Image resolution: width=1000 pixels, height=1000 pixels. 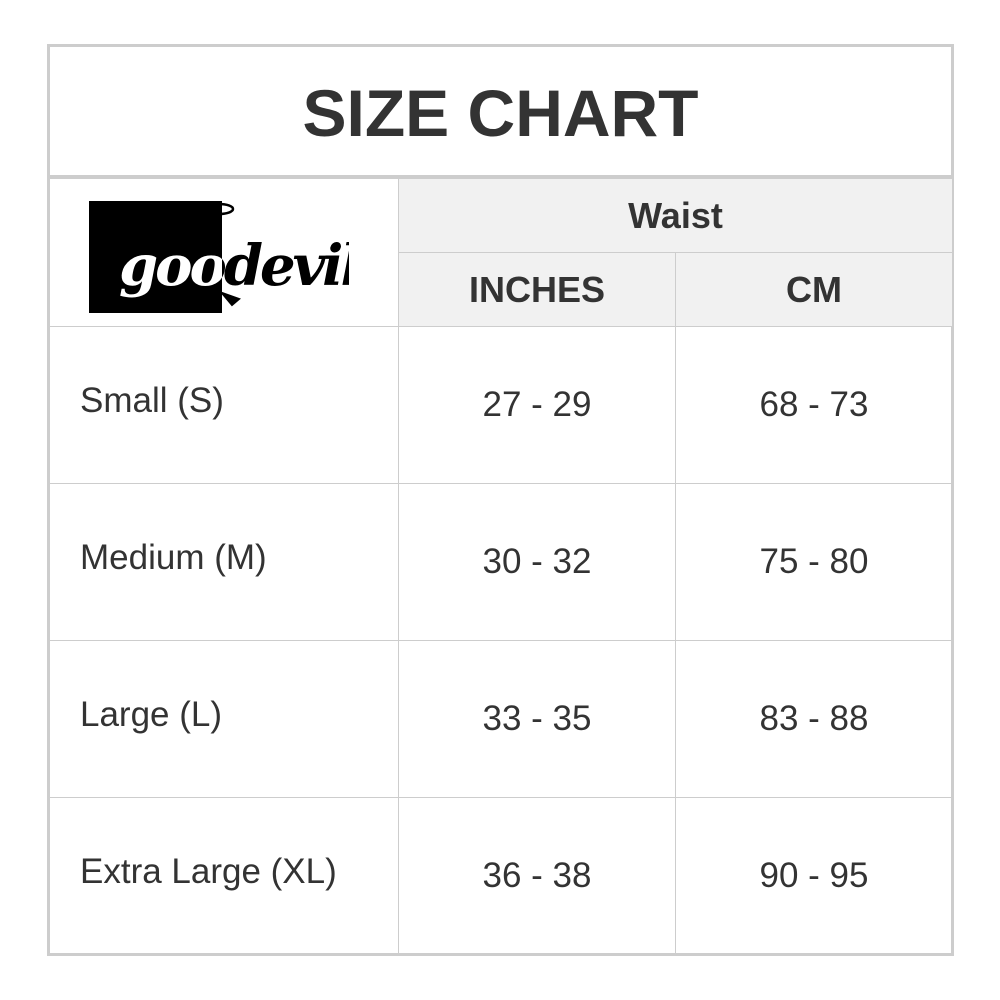 What do you see at coordinates (814, 289) in the screenshot?
I see `cm-header: CM` at bounding box center [814, 289].